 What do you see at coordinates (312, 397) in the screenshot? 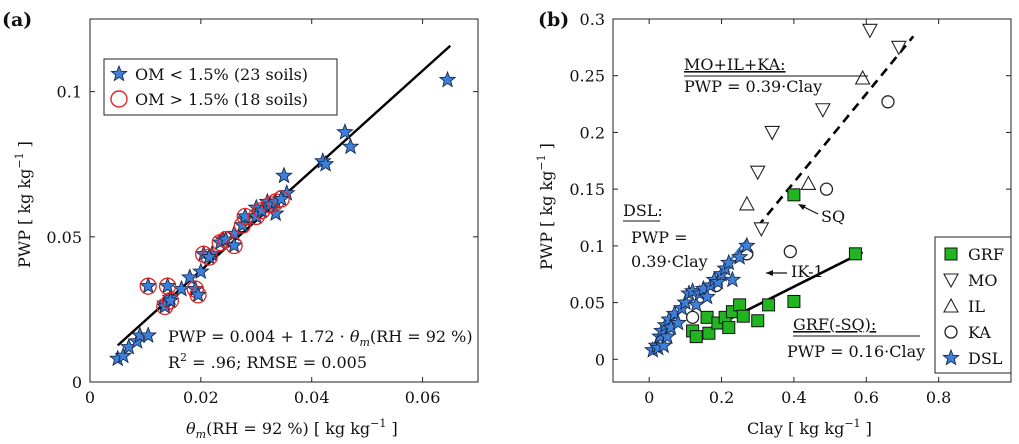
I see `x-tick-label: 0.04` at bounding box center [312, 397].